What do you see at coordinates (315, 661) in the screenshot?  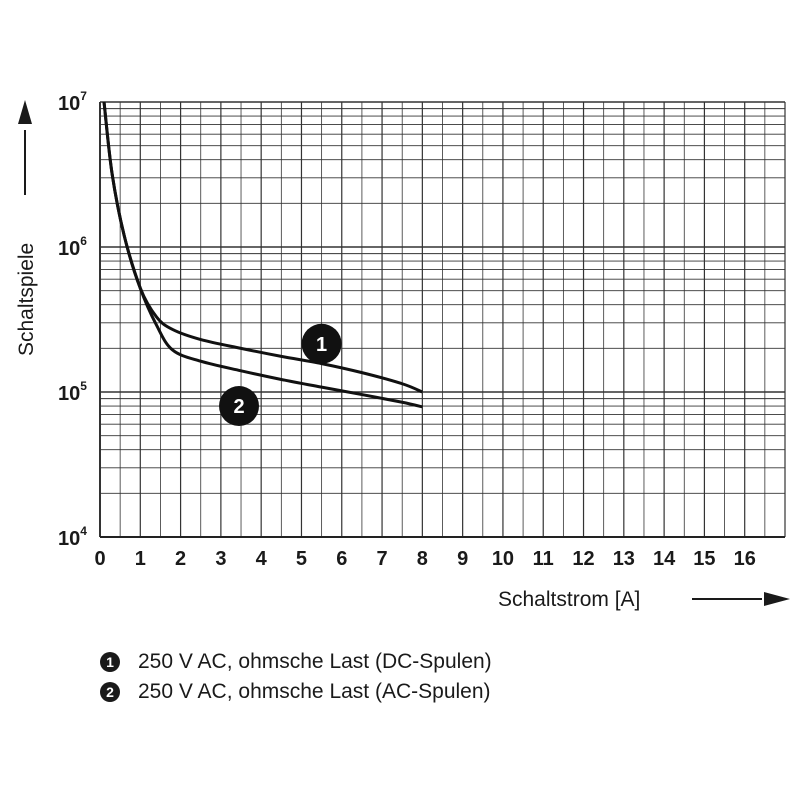 I see `legend-text: 250 V AC, ohmsche Last (DC-Spulen)` at bounding box center [315, 661].